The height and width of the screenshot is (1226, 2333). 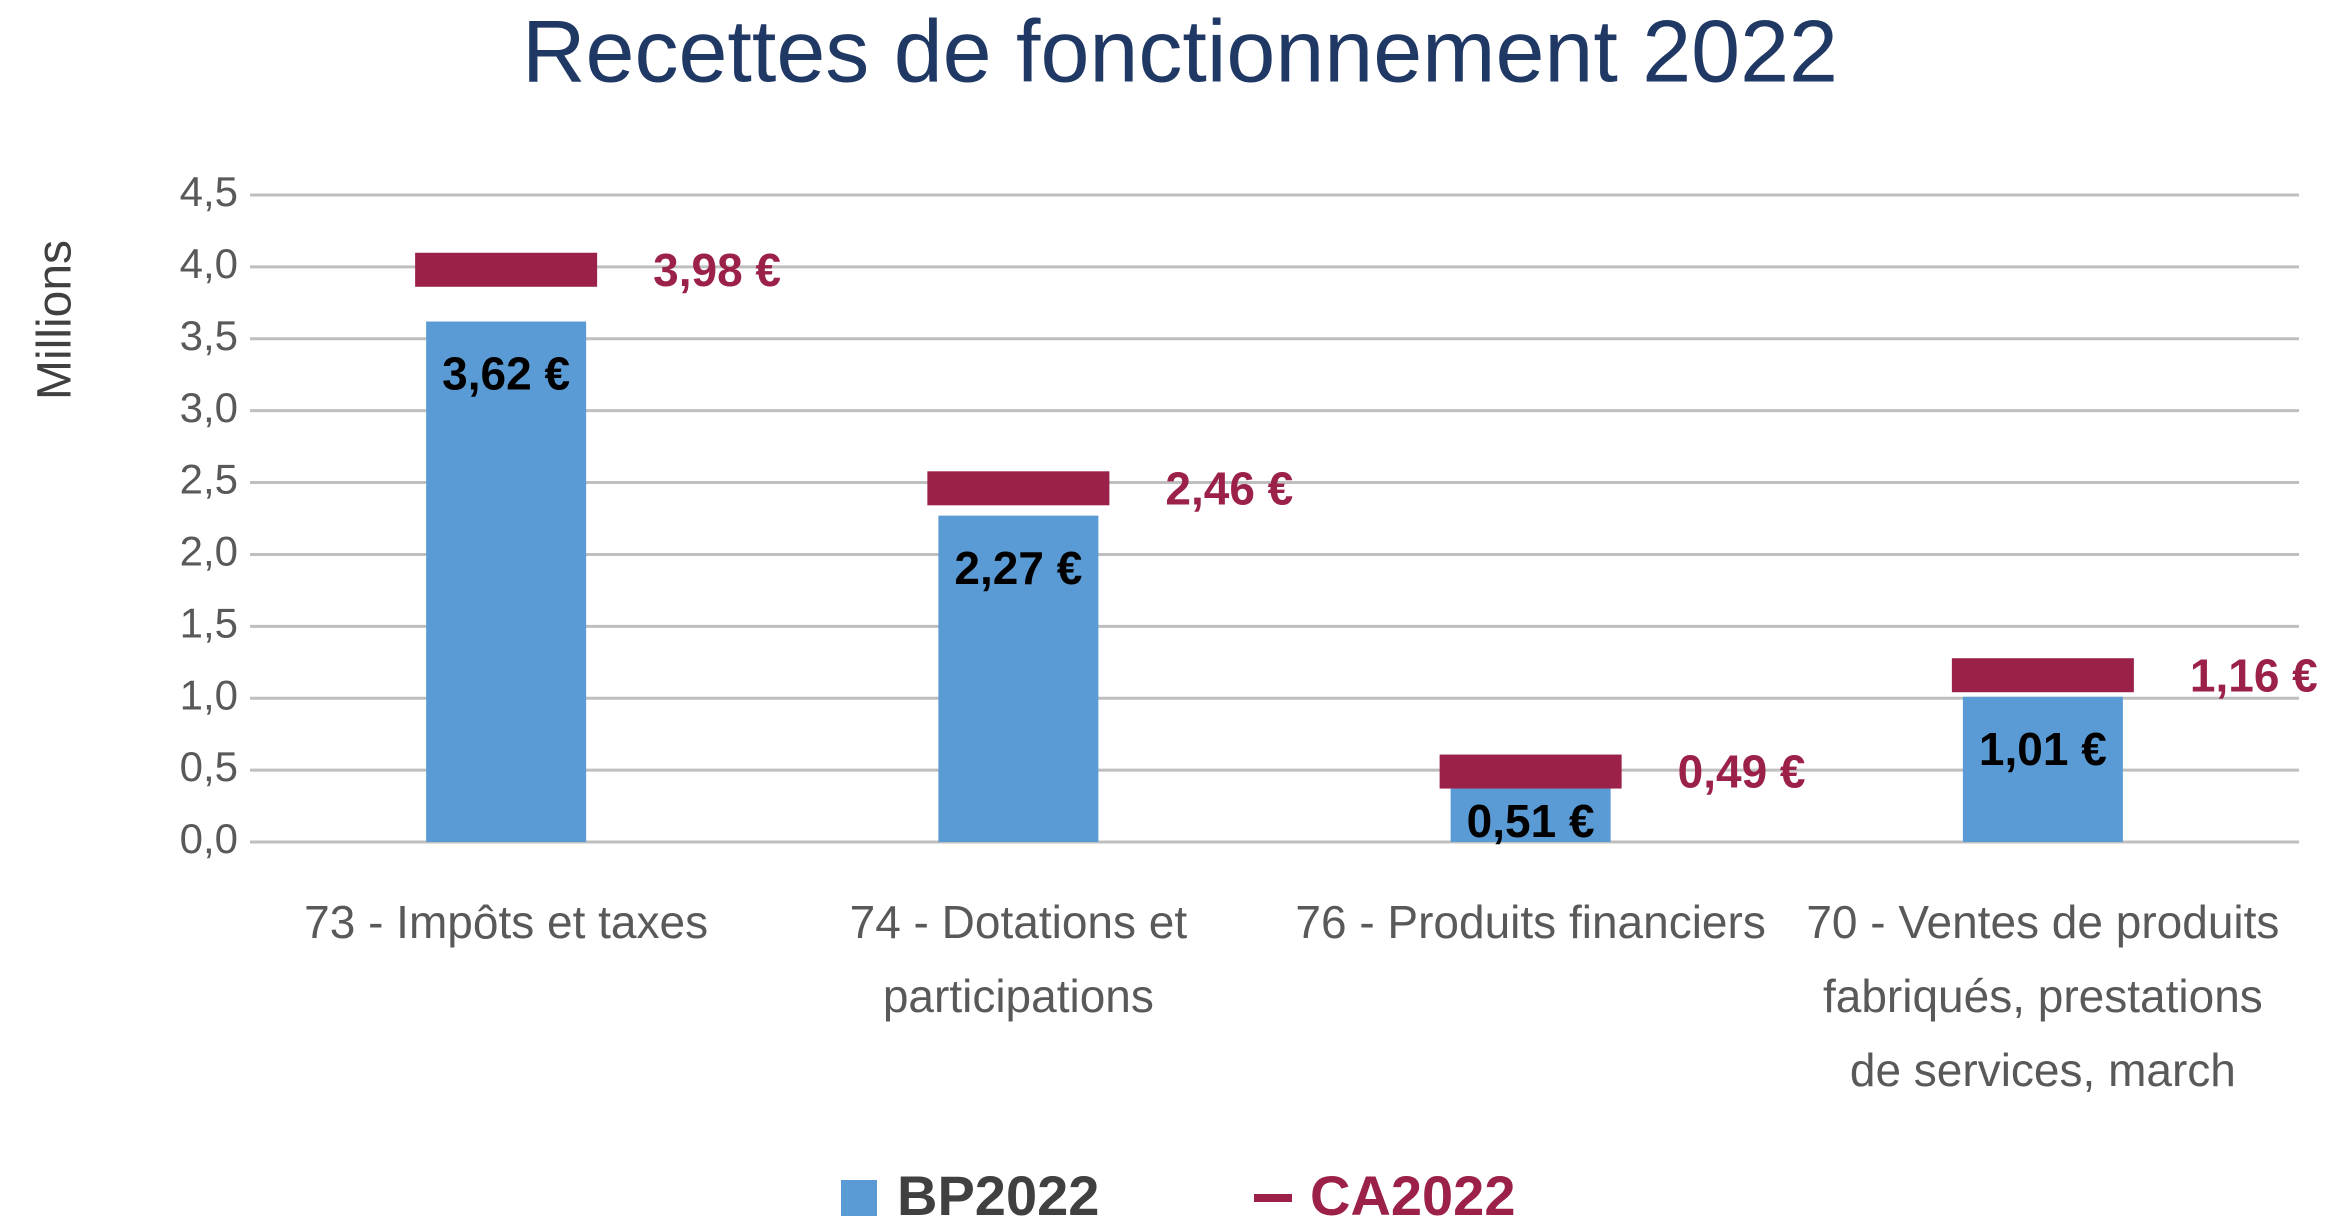 What do you see at coordinates (1018, 568) in the screenshot?
I see `data-label: 2,27 €` at bounding box center [1018, 568].